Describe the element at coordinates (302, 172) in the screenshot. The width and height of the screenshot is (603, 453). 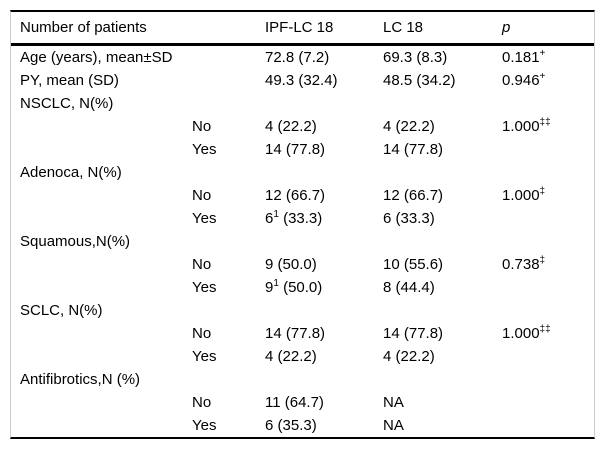
I see `table-row-group-label: Adenoca, N(%)` at that location.